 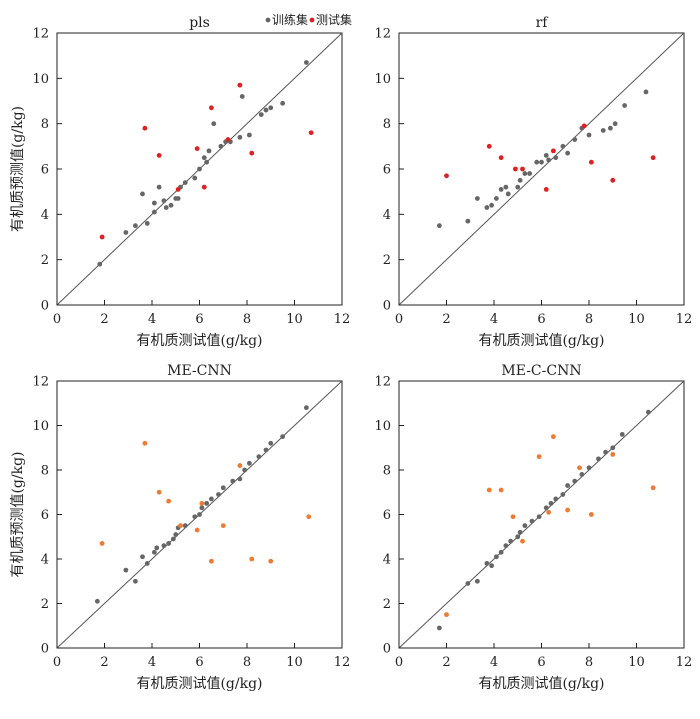 I want to click on x-tick-label: 12, so click(x=342, y=319).